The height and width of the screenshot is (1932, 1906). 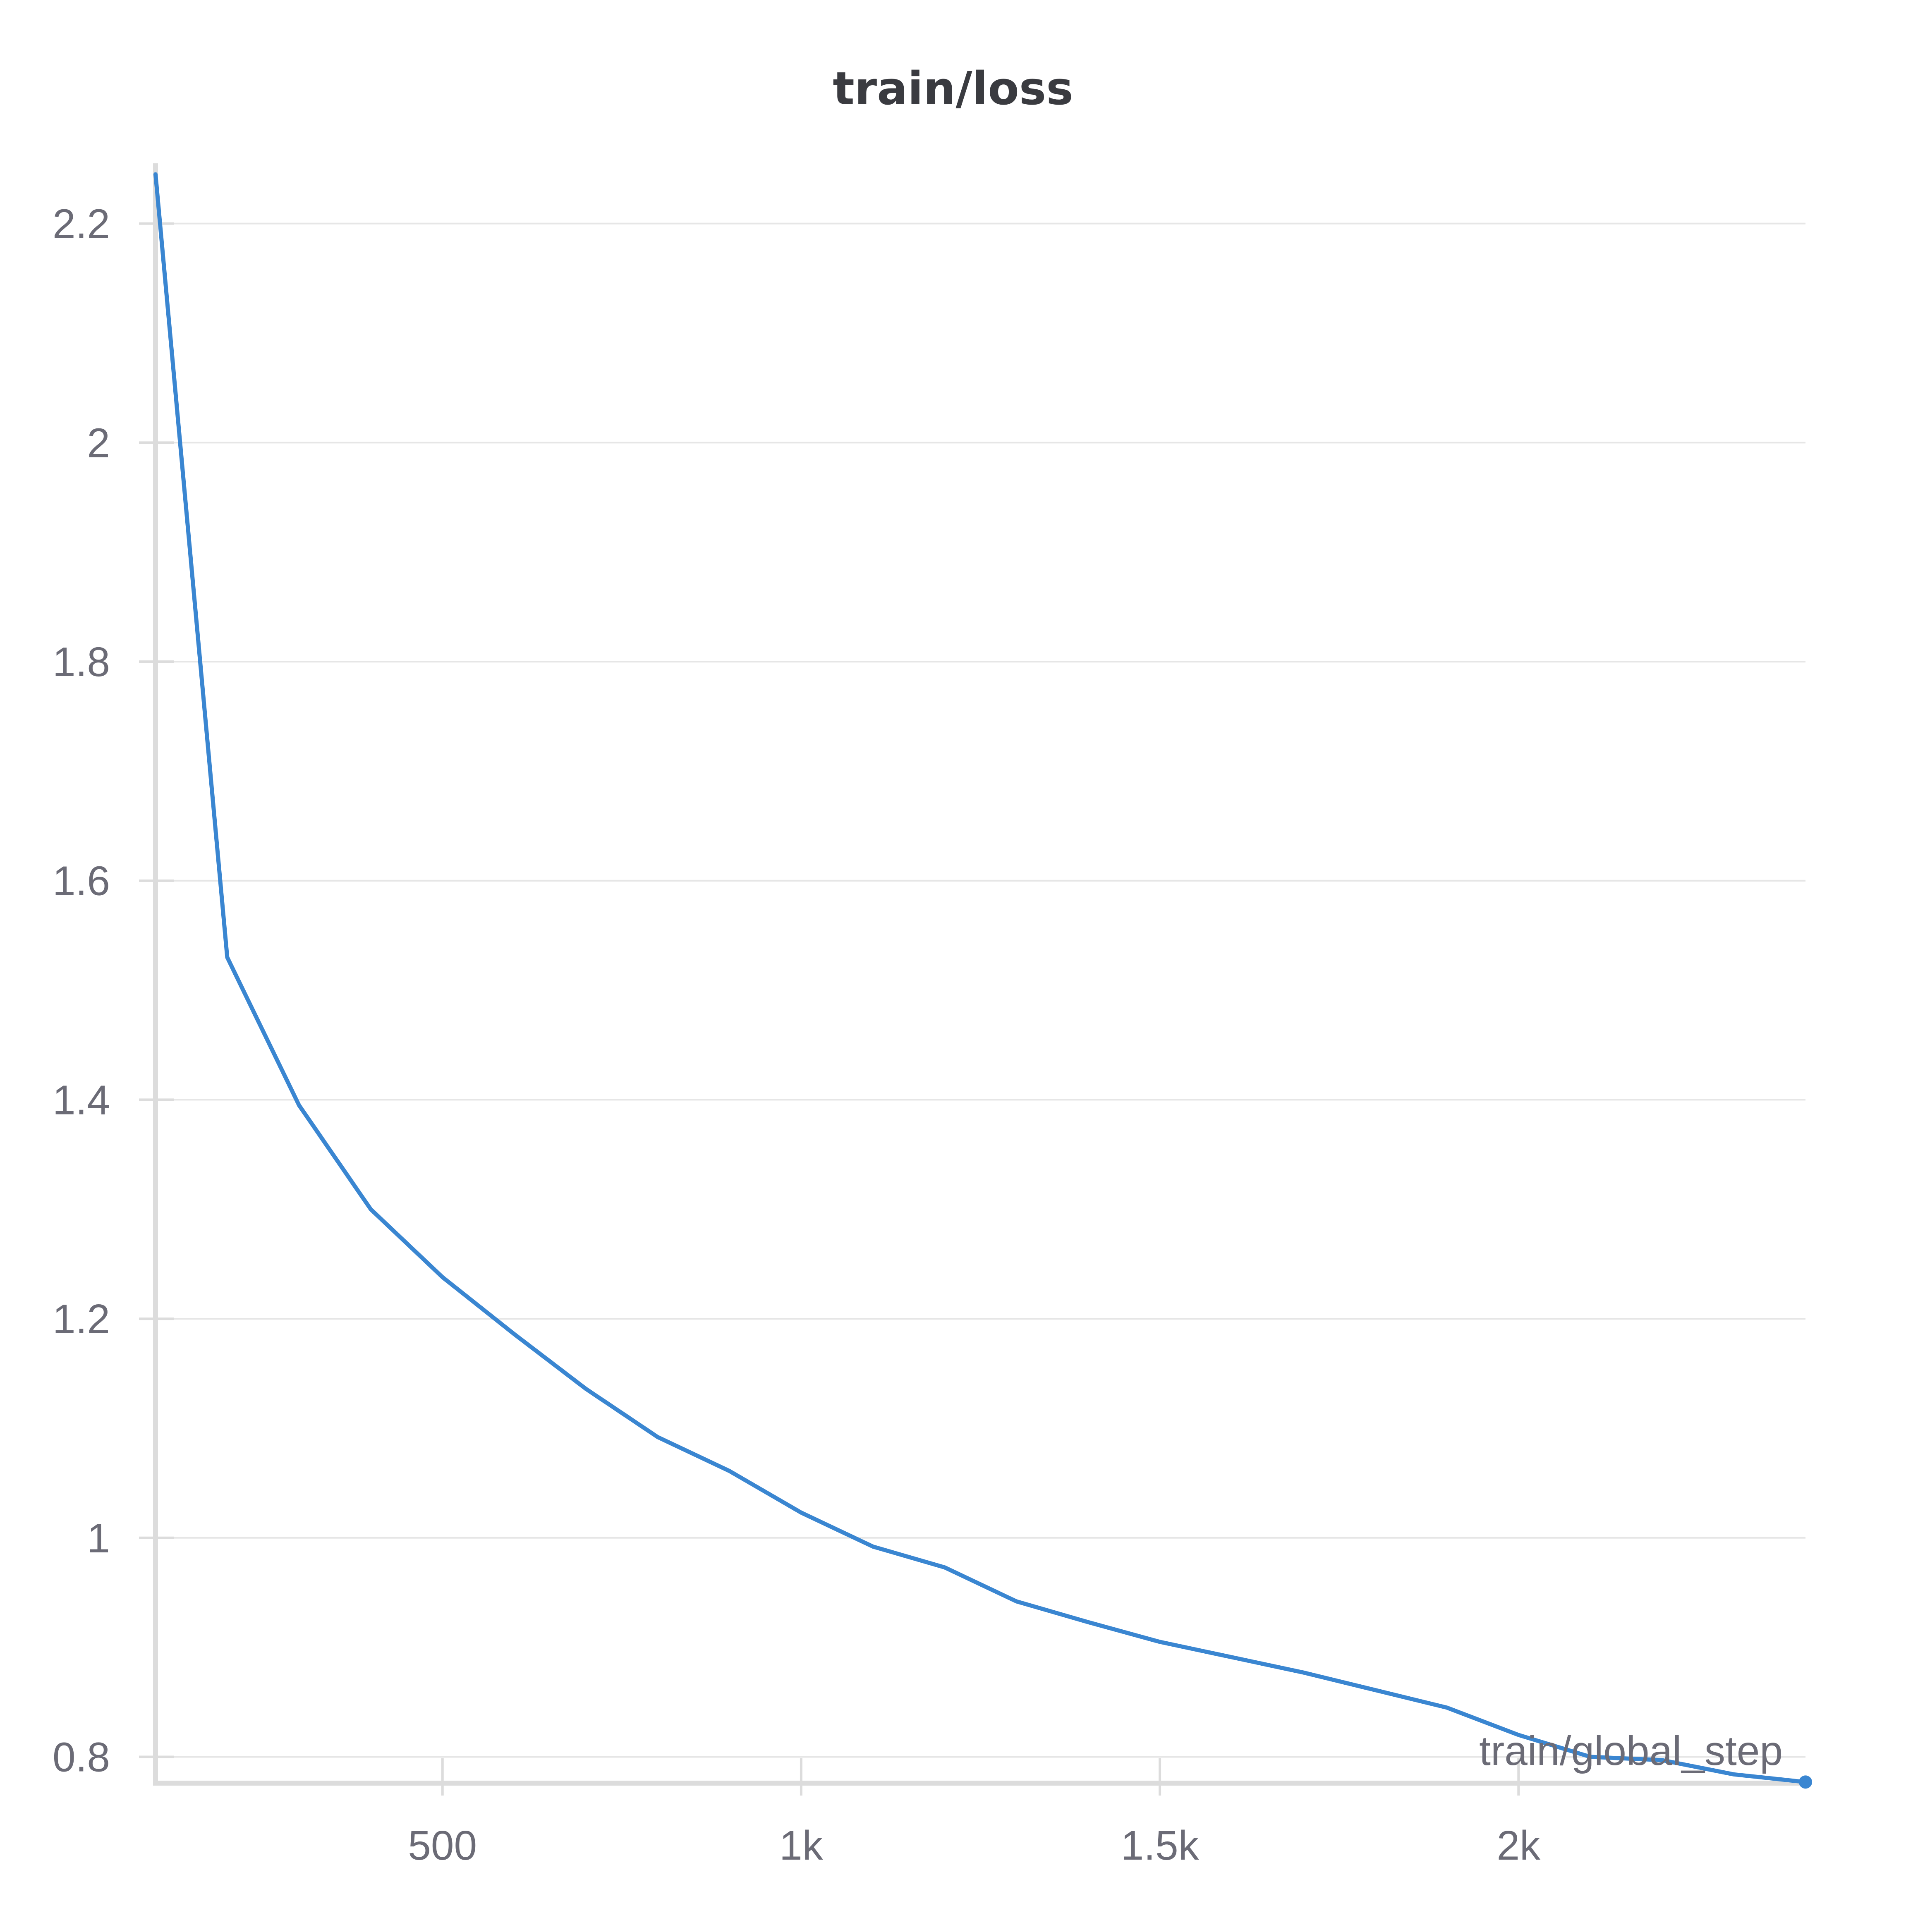 What do you see at coordinates (801, 1845) in the screenshot?
I see `x-tick-label: 1k` at bounding box center [801, 1845].